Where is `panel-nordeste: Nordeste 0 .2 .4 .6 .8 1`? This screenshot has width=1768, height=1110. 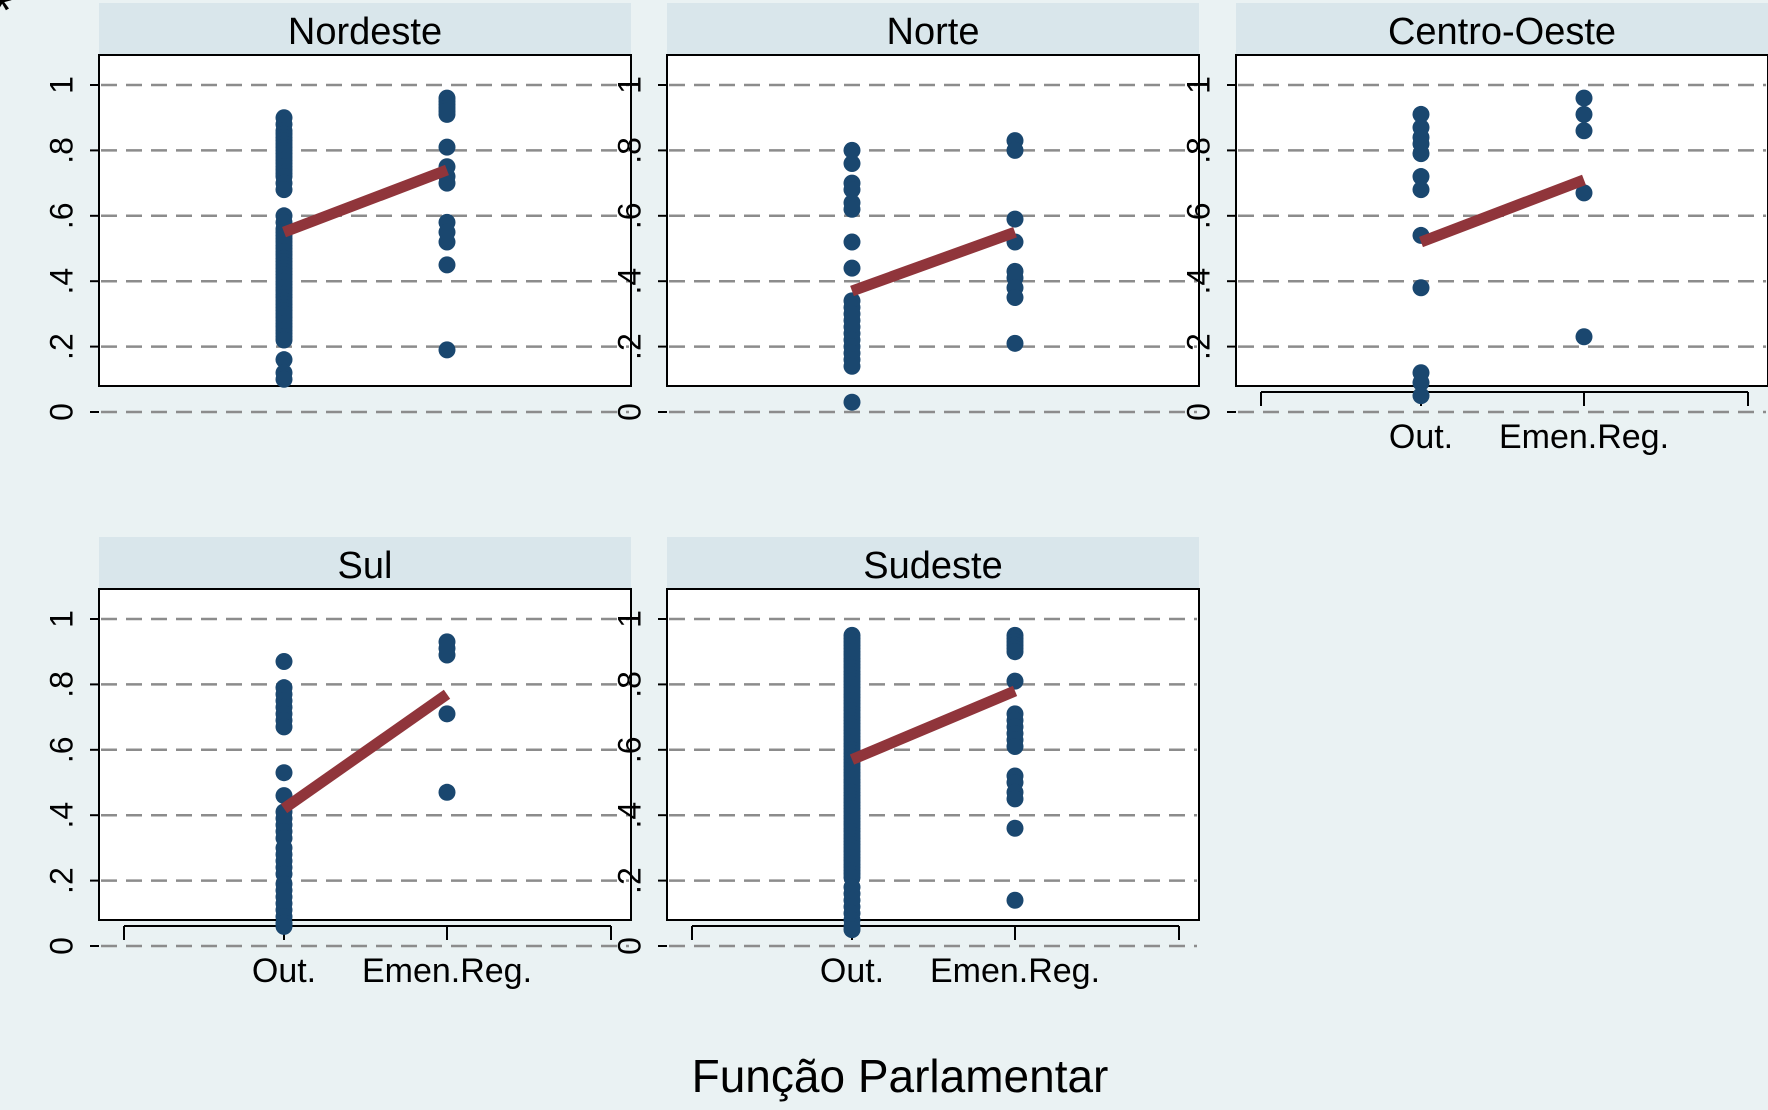 panel-nordeste: Nordeste 0 .2 .4 .6 .8 1 is located at coordinates (337, 212).